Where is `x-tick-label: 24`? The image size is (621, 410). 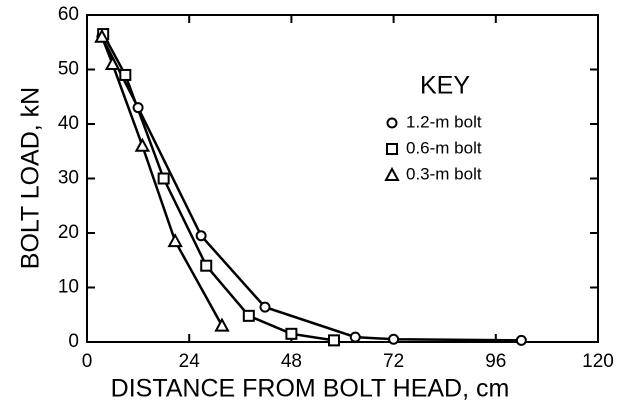
x-tick-label: 24 is located at coordinates (190, 361).